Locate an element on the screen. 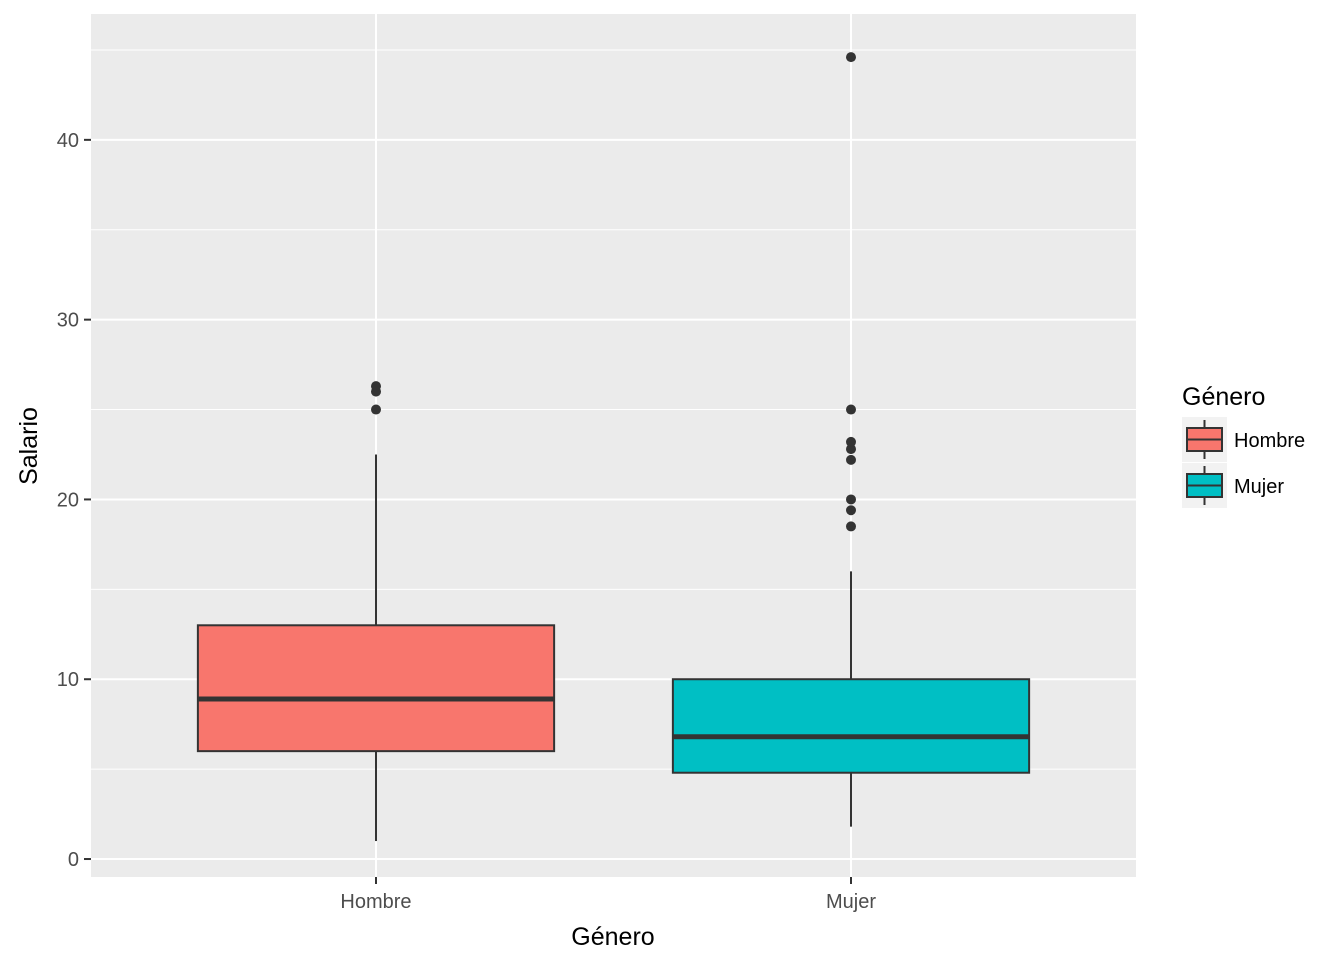 The height and width of the screenshot is (960, 1344). y-tick-label: 10 is located at coordinates (68, 680).